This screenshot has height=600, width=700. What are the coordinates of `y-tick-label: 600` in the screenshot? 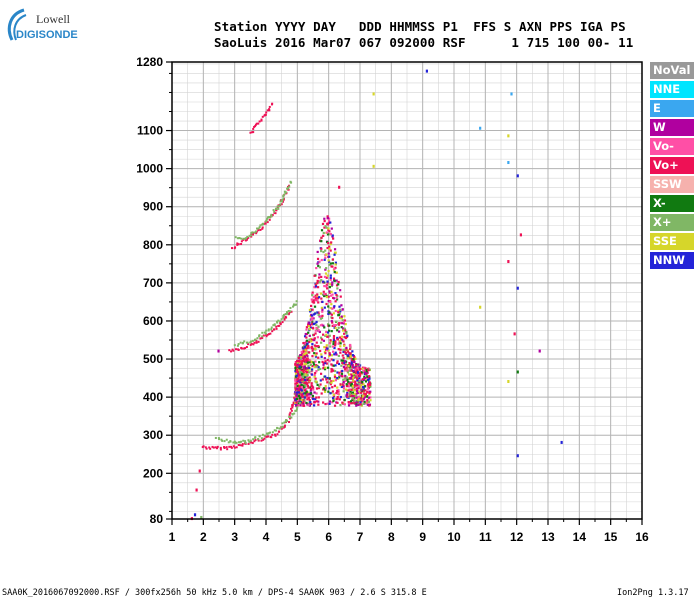 It's located at (153, 321).